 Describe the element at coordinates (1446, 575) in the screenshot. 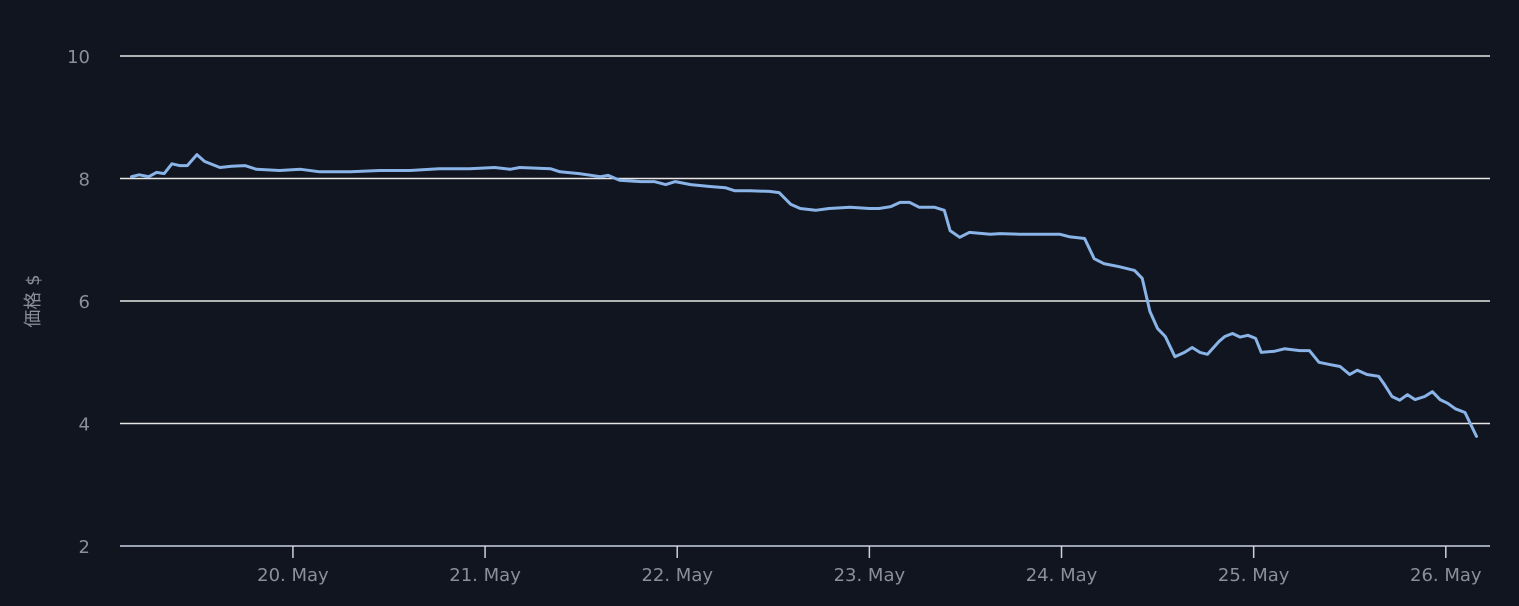

I see `x-tick-label: 26. May` at that location.